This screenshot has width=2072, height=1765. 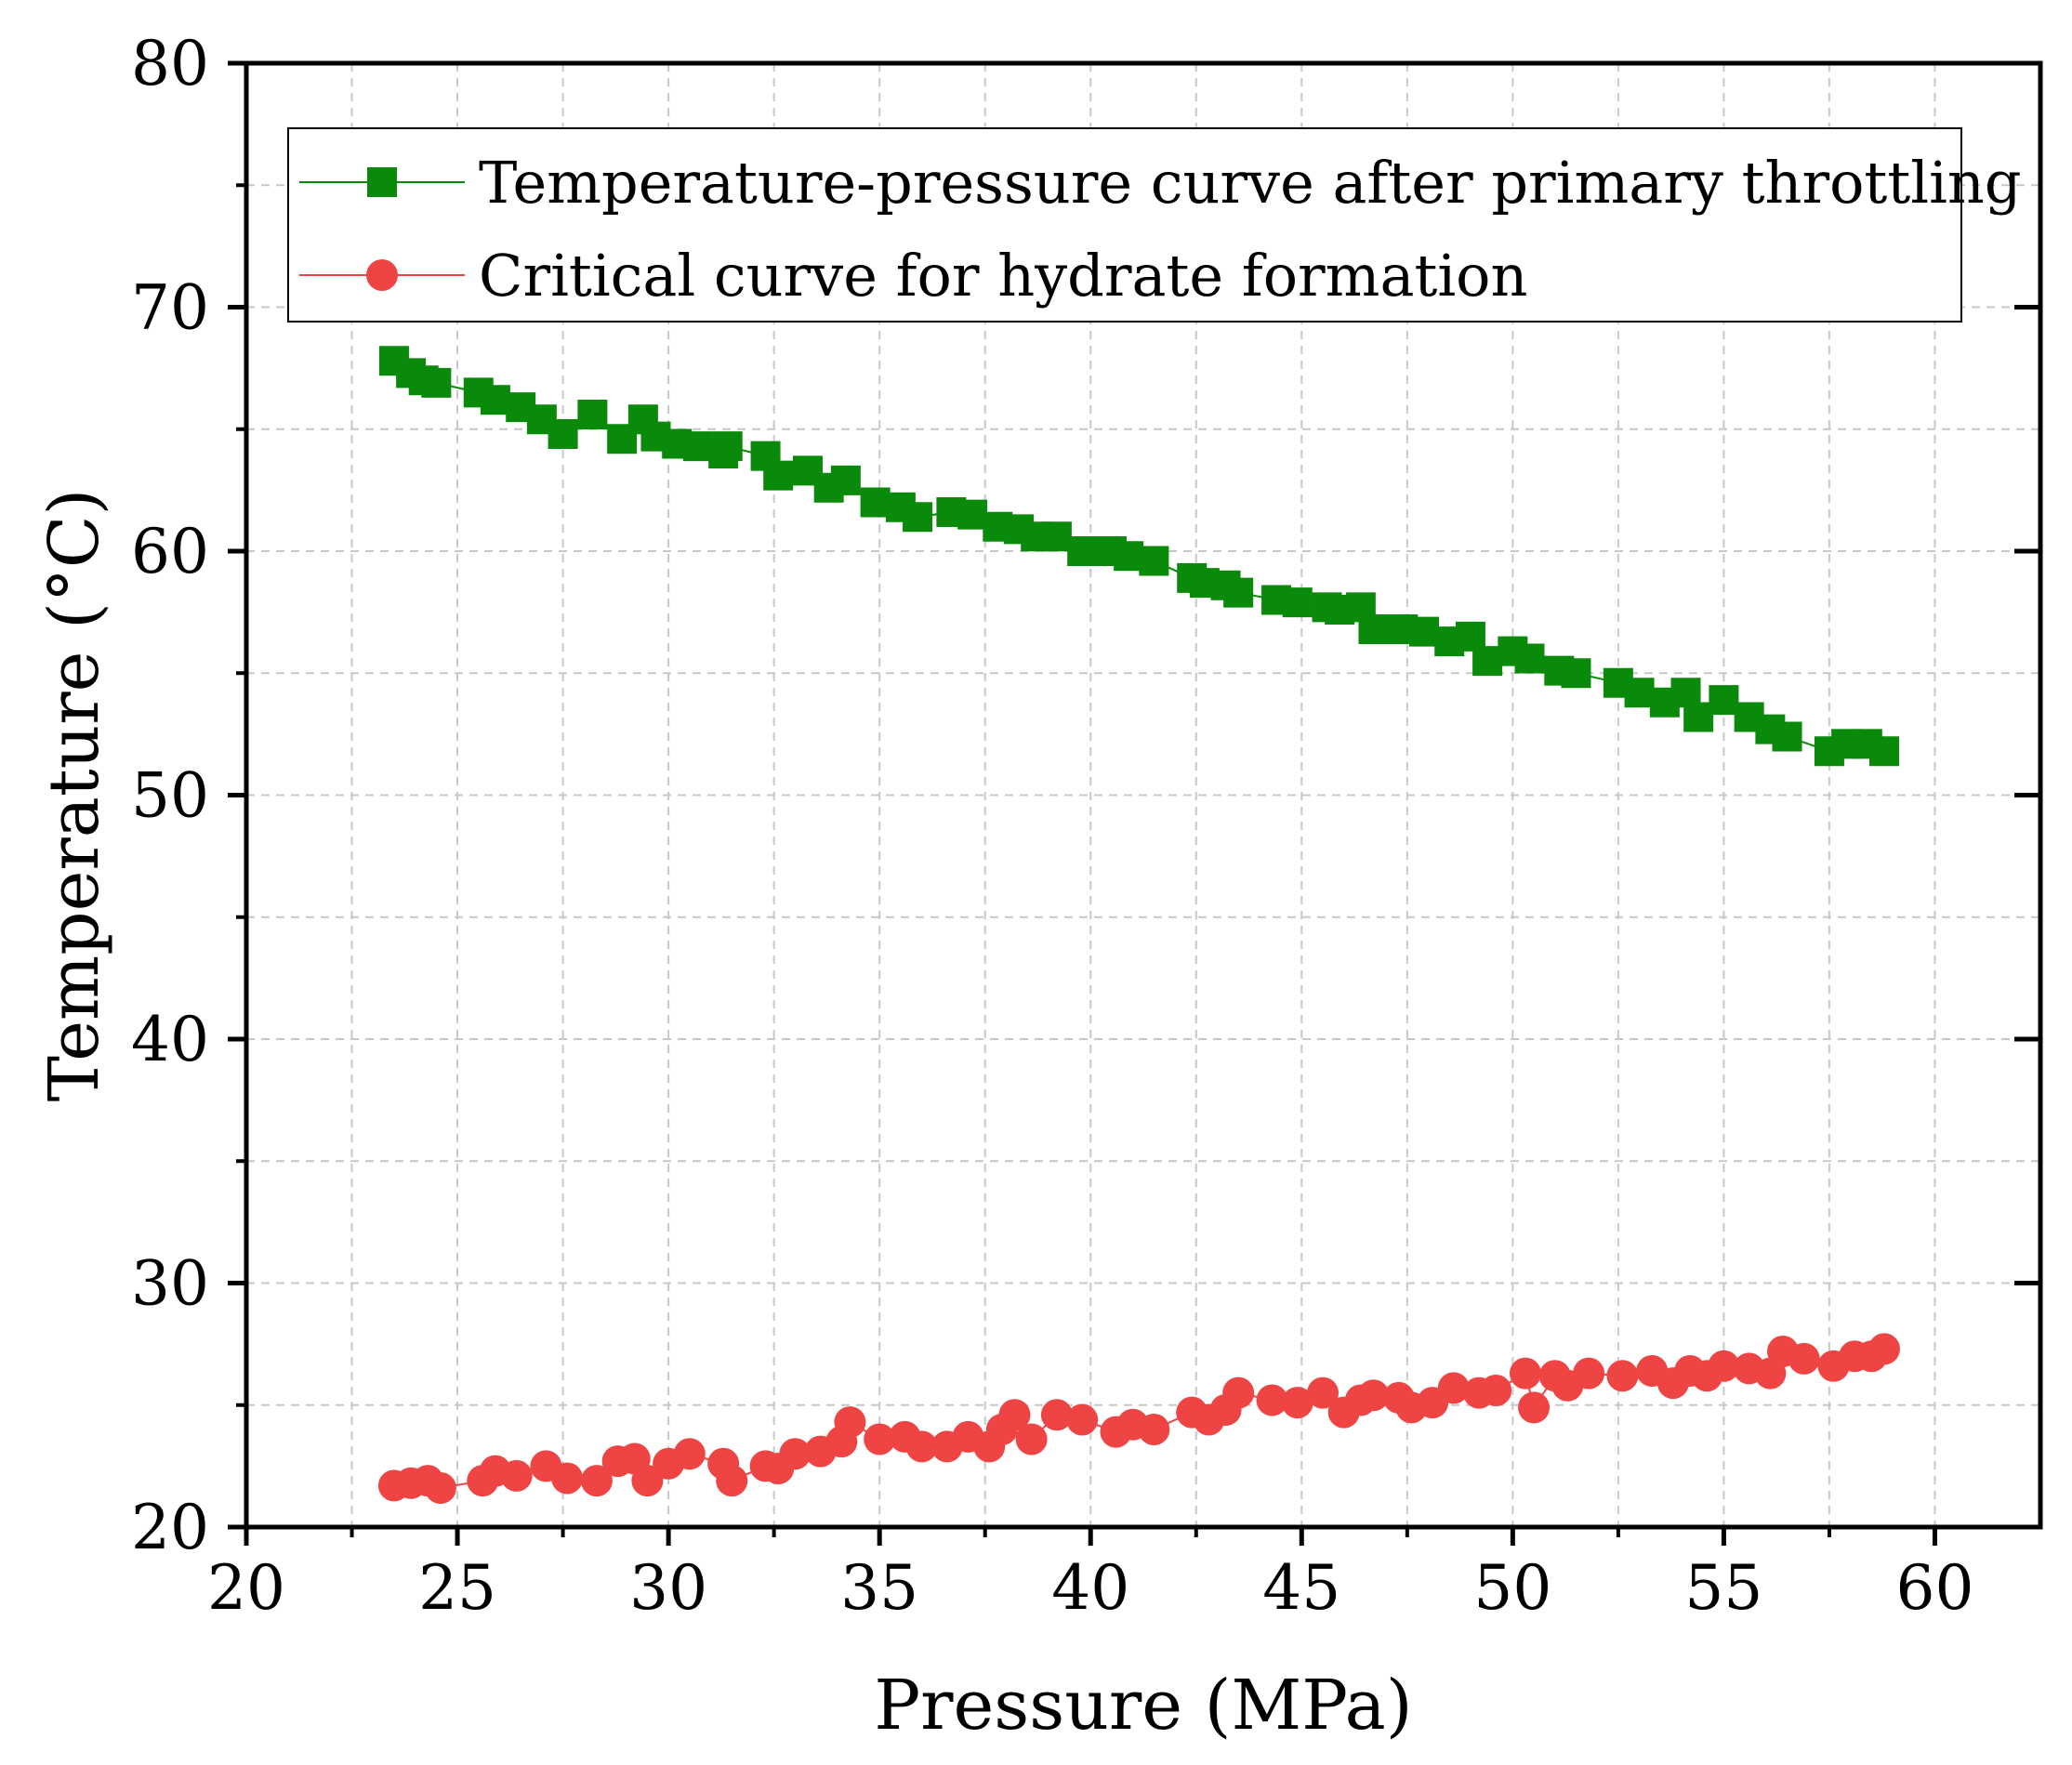 I want to click on x-tick-label: 45, so click(x=1301, y=1588).